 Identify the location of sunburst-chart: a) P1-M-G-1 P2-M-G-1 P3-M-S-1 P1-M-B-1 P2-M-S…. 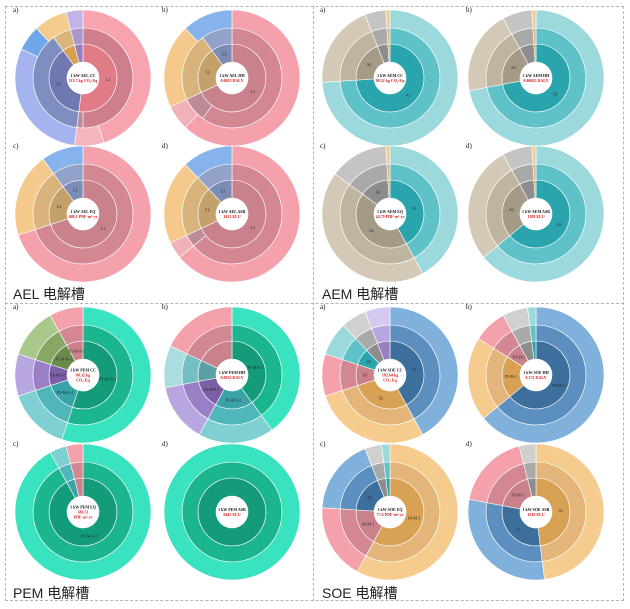
(82, 373).